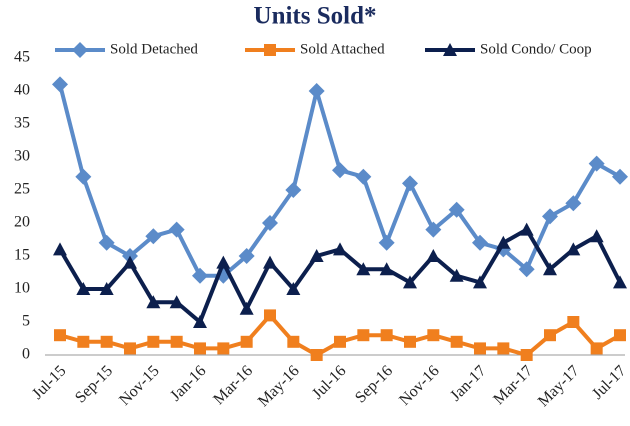 This screenshot has width=630, height=426. What do you see at coordinates (279, 386) in the screenshot?
I see `x-tick-label: May-16` at bounding box center [279, 386].